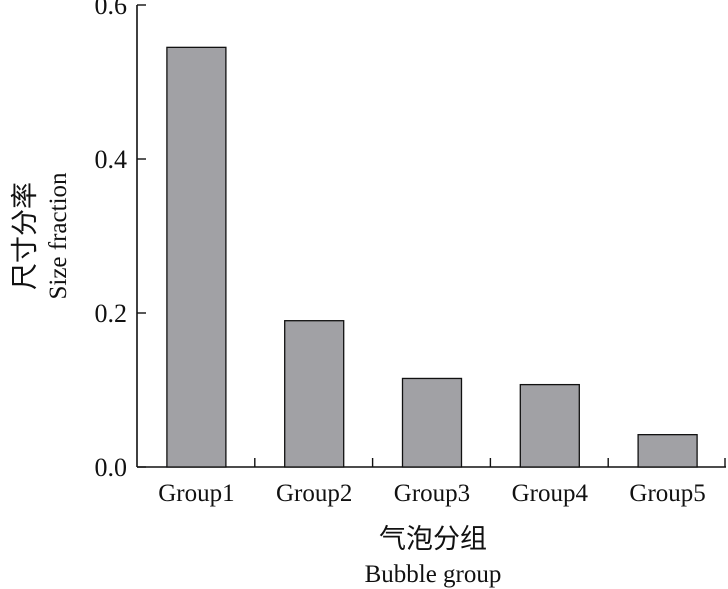  What do you see at coordinates (120, 241) in the screenshot?
I see `y-ticks: 0.0 0.2 0.4 0.6` at bounding box center [120, 241].